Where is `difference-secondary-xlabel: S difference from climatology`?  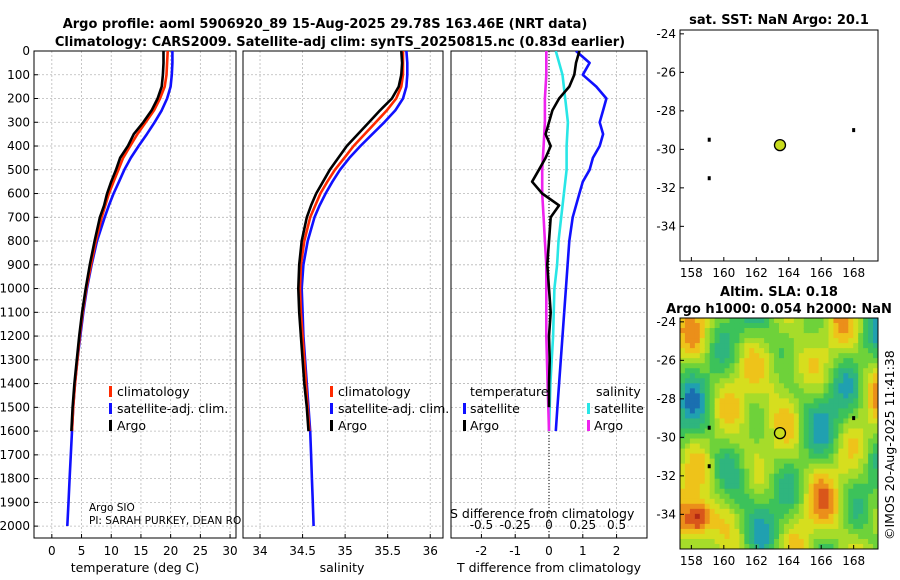
difference-secondary-xlabel: S difference from climatology is located at coordinates (542, 513).